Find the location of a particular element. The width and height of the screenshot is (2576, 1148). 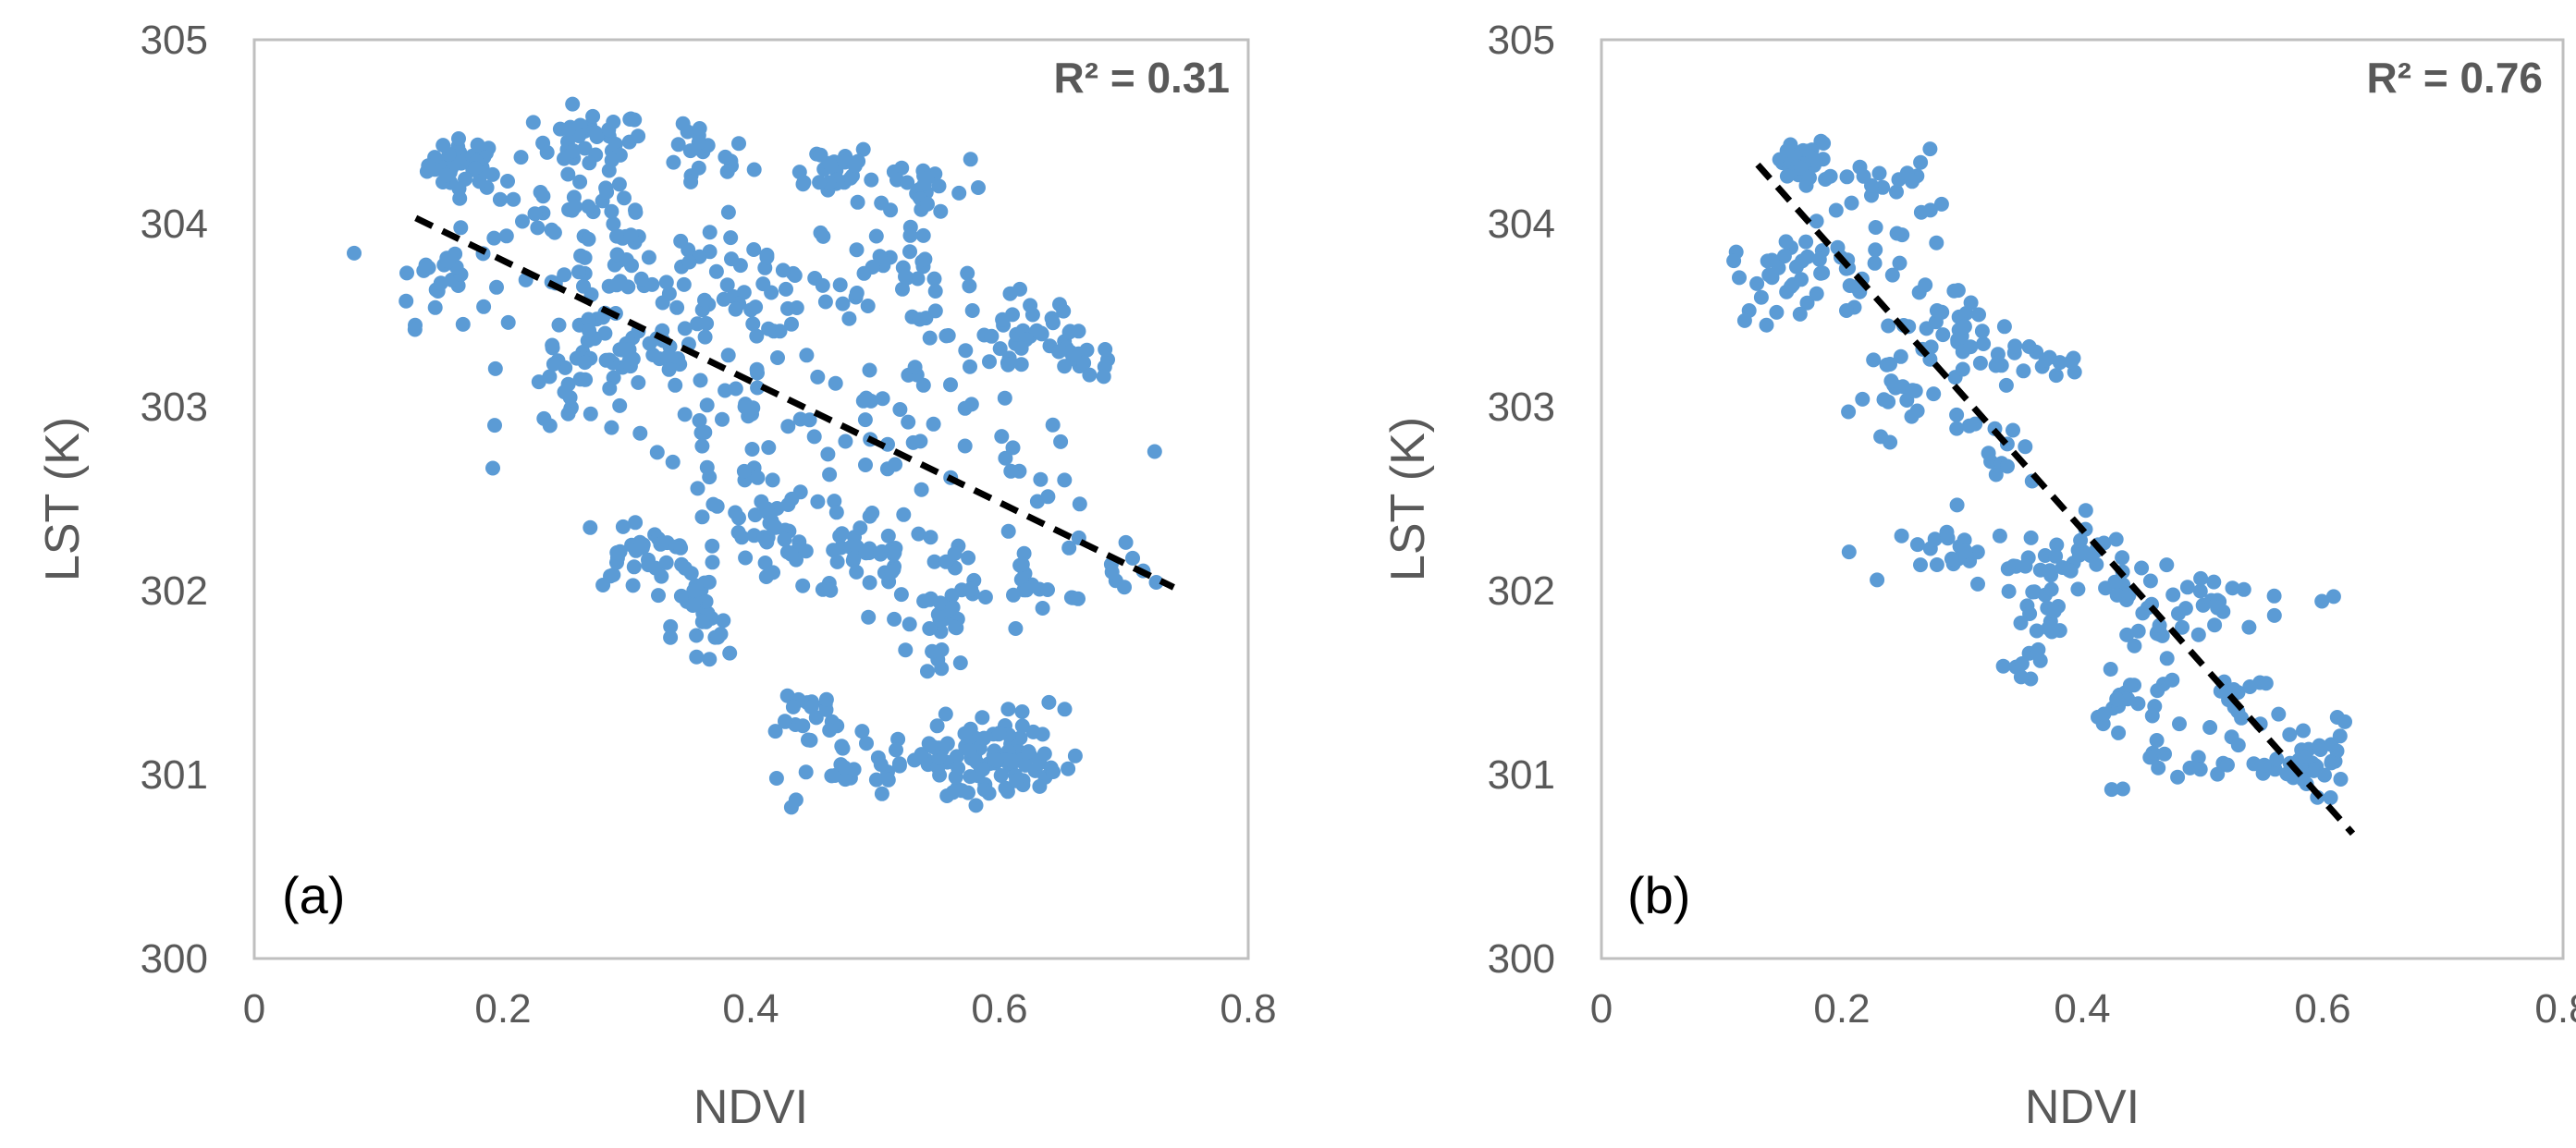

panel-label: (b) is located at coordinates (1659, 895).